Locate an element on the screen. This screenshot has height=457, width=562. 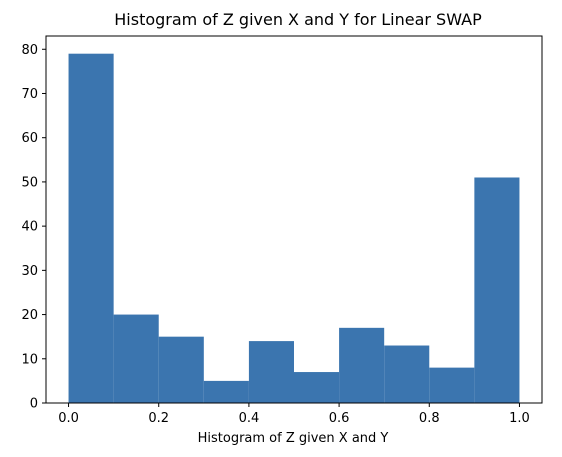
x-axis-ticks: 0.0 0.2 0.4 0.6 0.8 1.0 is located at coordinates (294, 414).